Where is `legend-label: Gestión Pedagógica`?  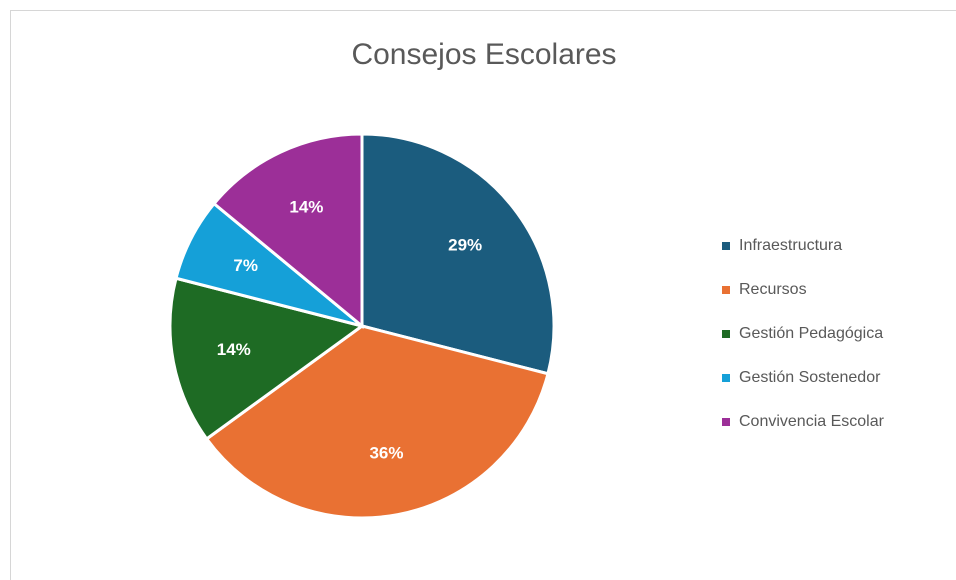
legend-label: Gestión Pedagógica is located at coordinates (811, 333).